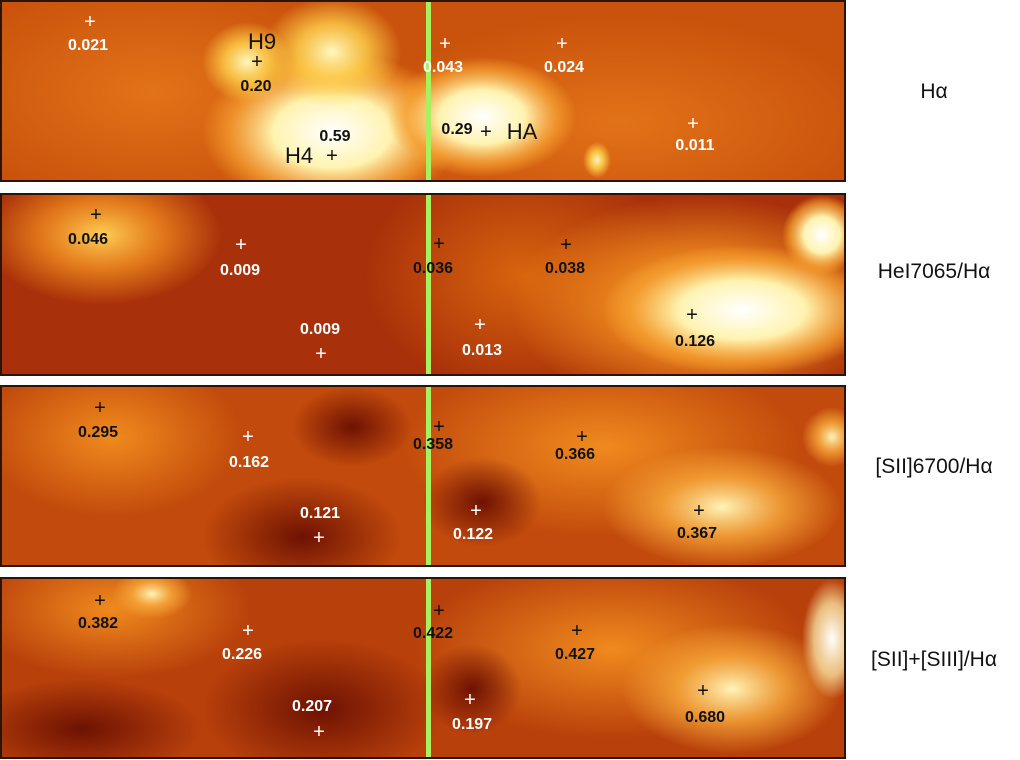  What do you see at coordinates (482, 350) in the screenshot?
I see `value-label: 0.013` at bounding box center [482, 350].